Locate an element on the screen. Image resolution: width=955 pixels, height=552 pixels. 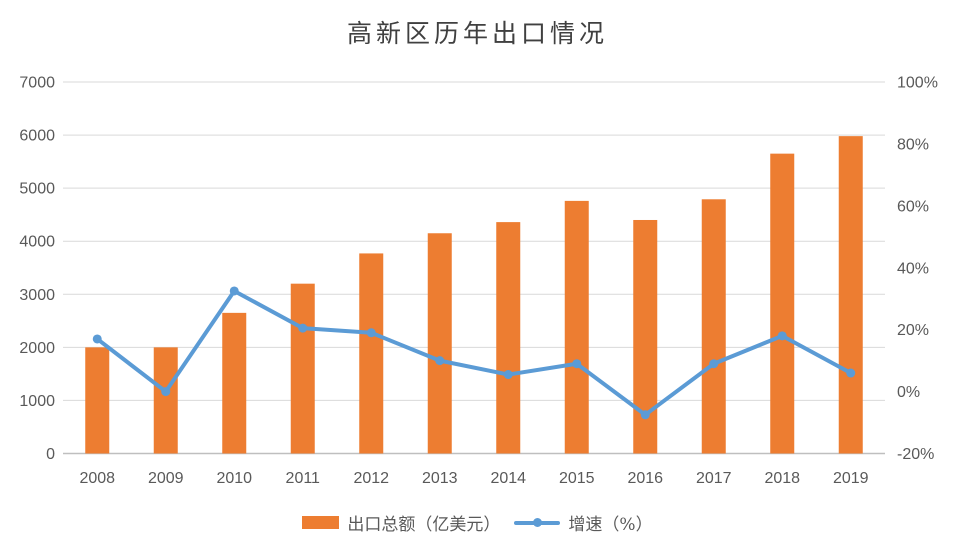
right-axis-tick-label: -20% is located at coordinates (915, 454).